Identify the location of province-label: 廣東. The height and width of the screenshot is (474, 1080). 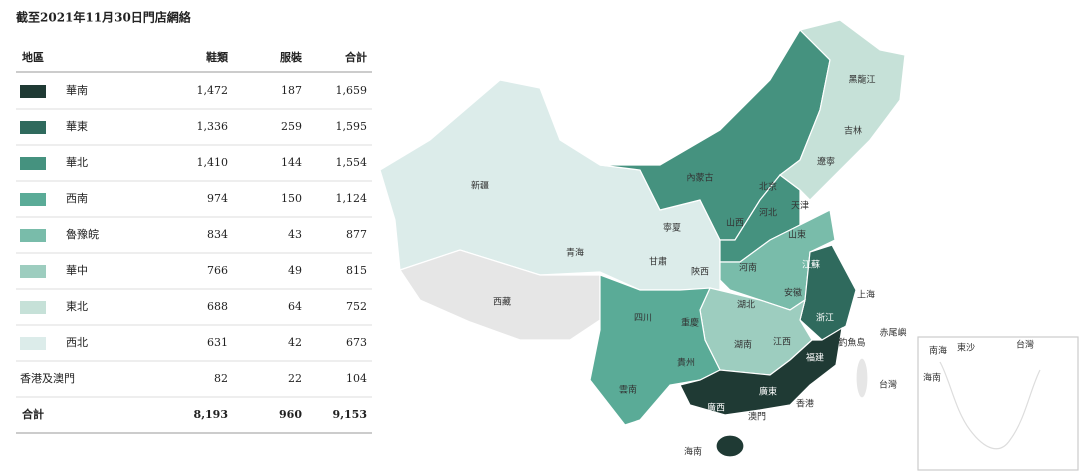
(768, 392).